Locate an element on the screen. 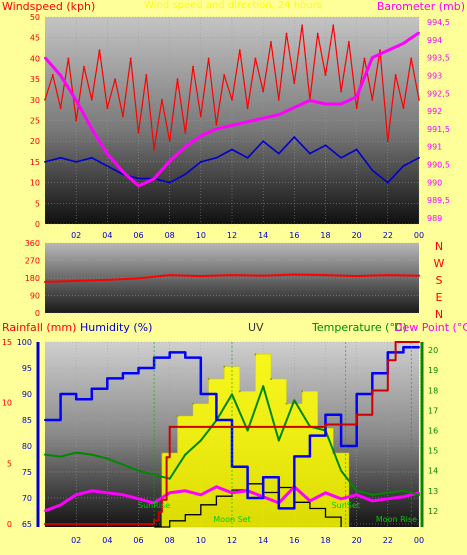 The height and width of the screenshot is (555, 467). wind-ytick-label: 5 is located at coordinates (37, 203).